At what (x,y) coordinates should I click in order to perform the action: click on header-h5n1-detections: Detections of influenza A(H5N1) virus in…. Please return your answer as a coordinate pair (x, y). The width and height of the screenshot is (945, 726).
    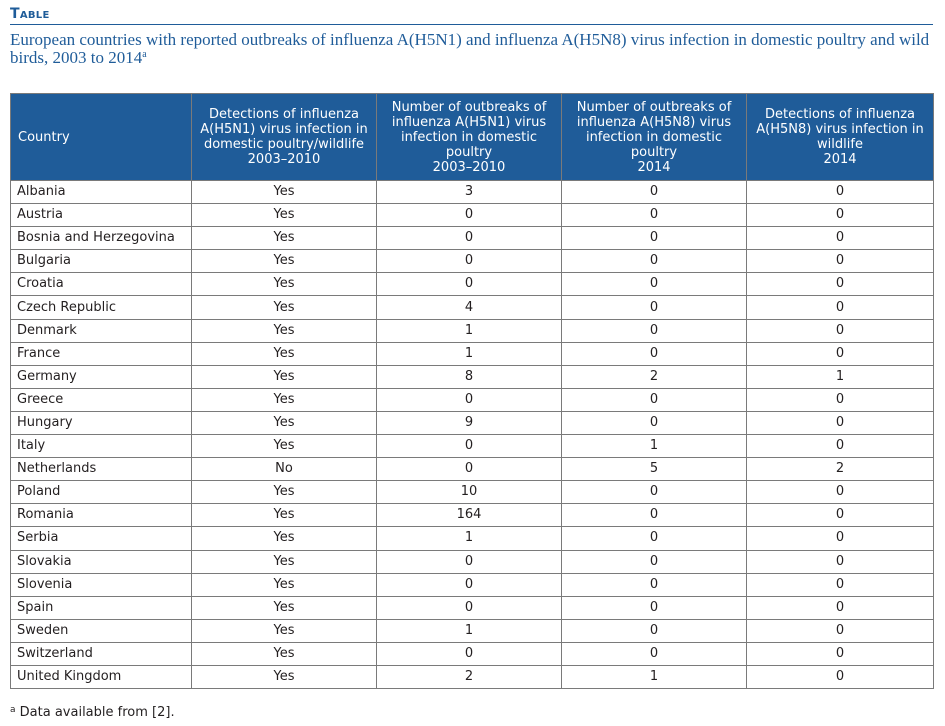
    Looking at the image, I should click on (284, 137).